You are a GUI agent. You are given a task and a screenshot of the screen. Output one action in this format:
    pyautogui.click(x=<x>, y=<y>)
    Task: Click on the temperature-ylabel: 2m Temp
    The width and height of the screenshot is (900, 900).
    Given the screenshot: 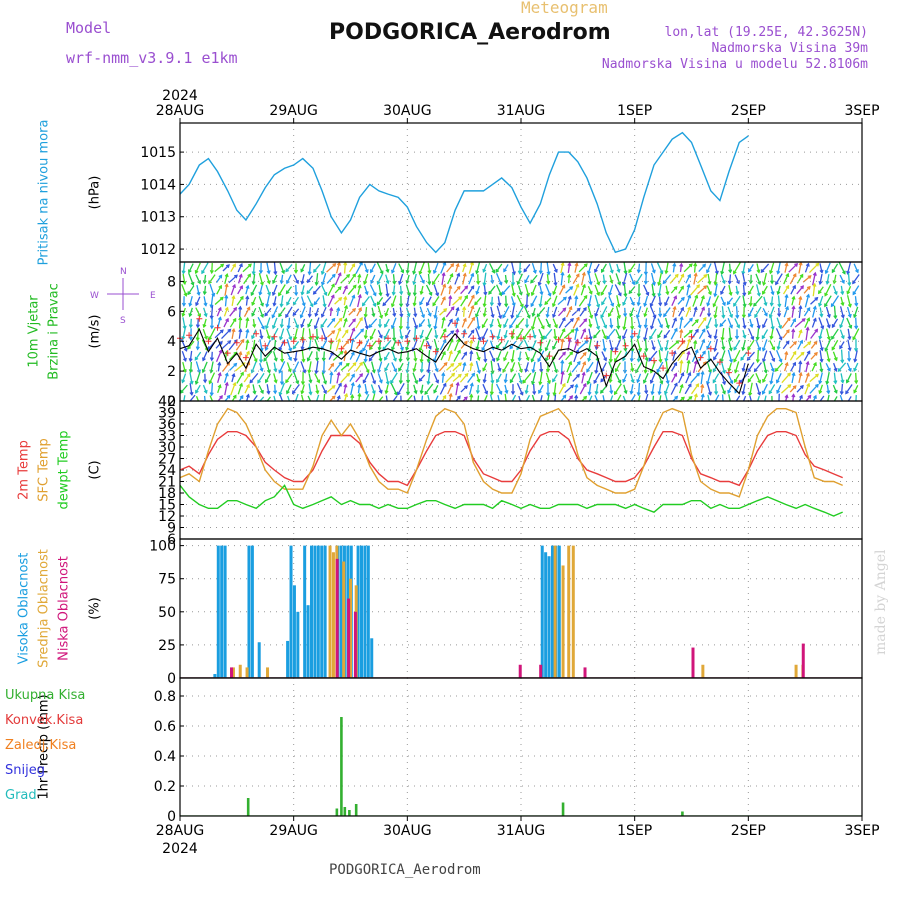 What is the action you would take?
    pyautogui.click(x=24, y=470)
    